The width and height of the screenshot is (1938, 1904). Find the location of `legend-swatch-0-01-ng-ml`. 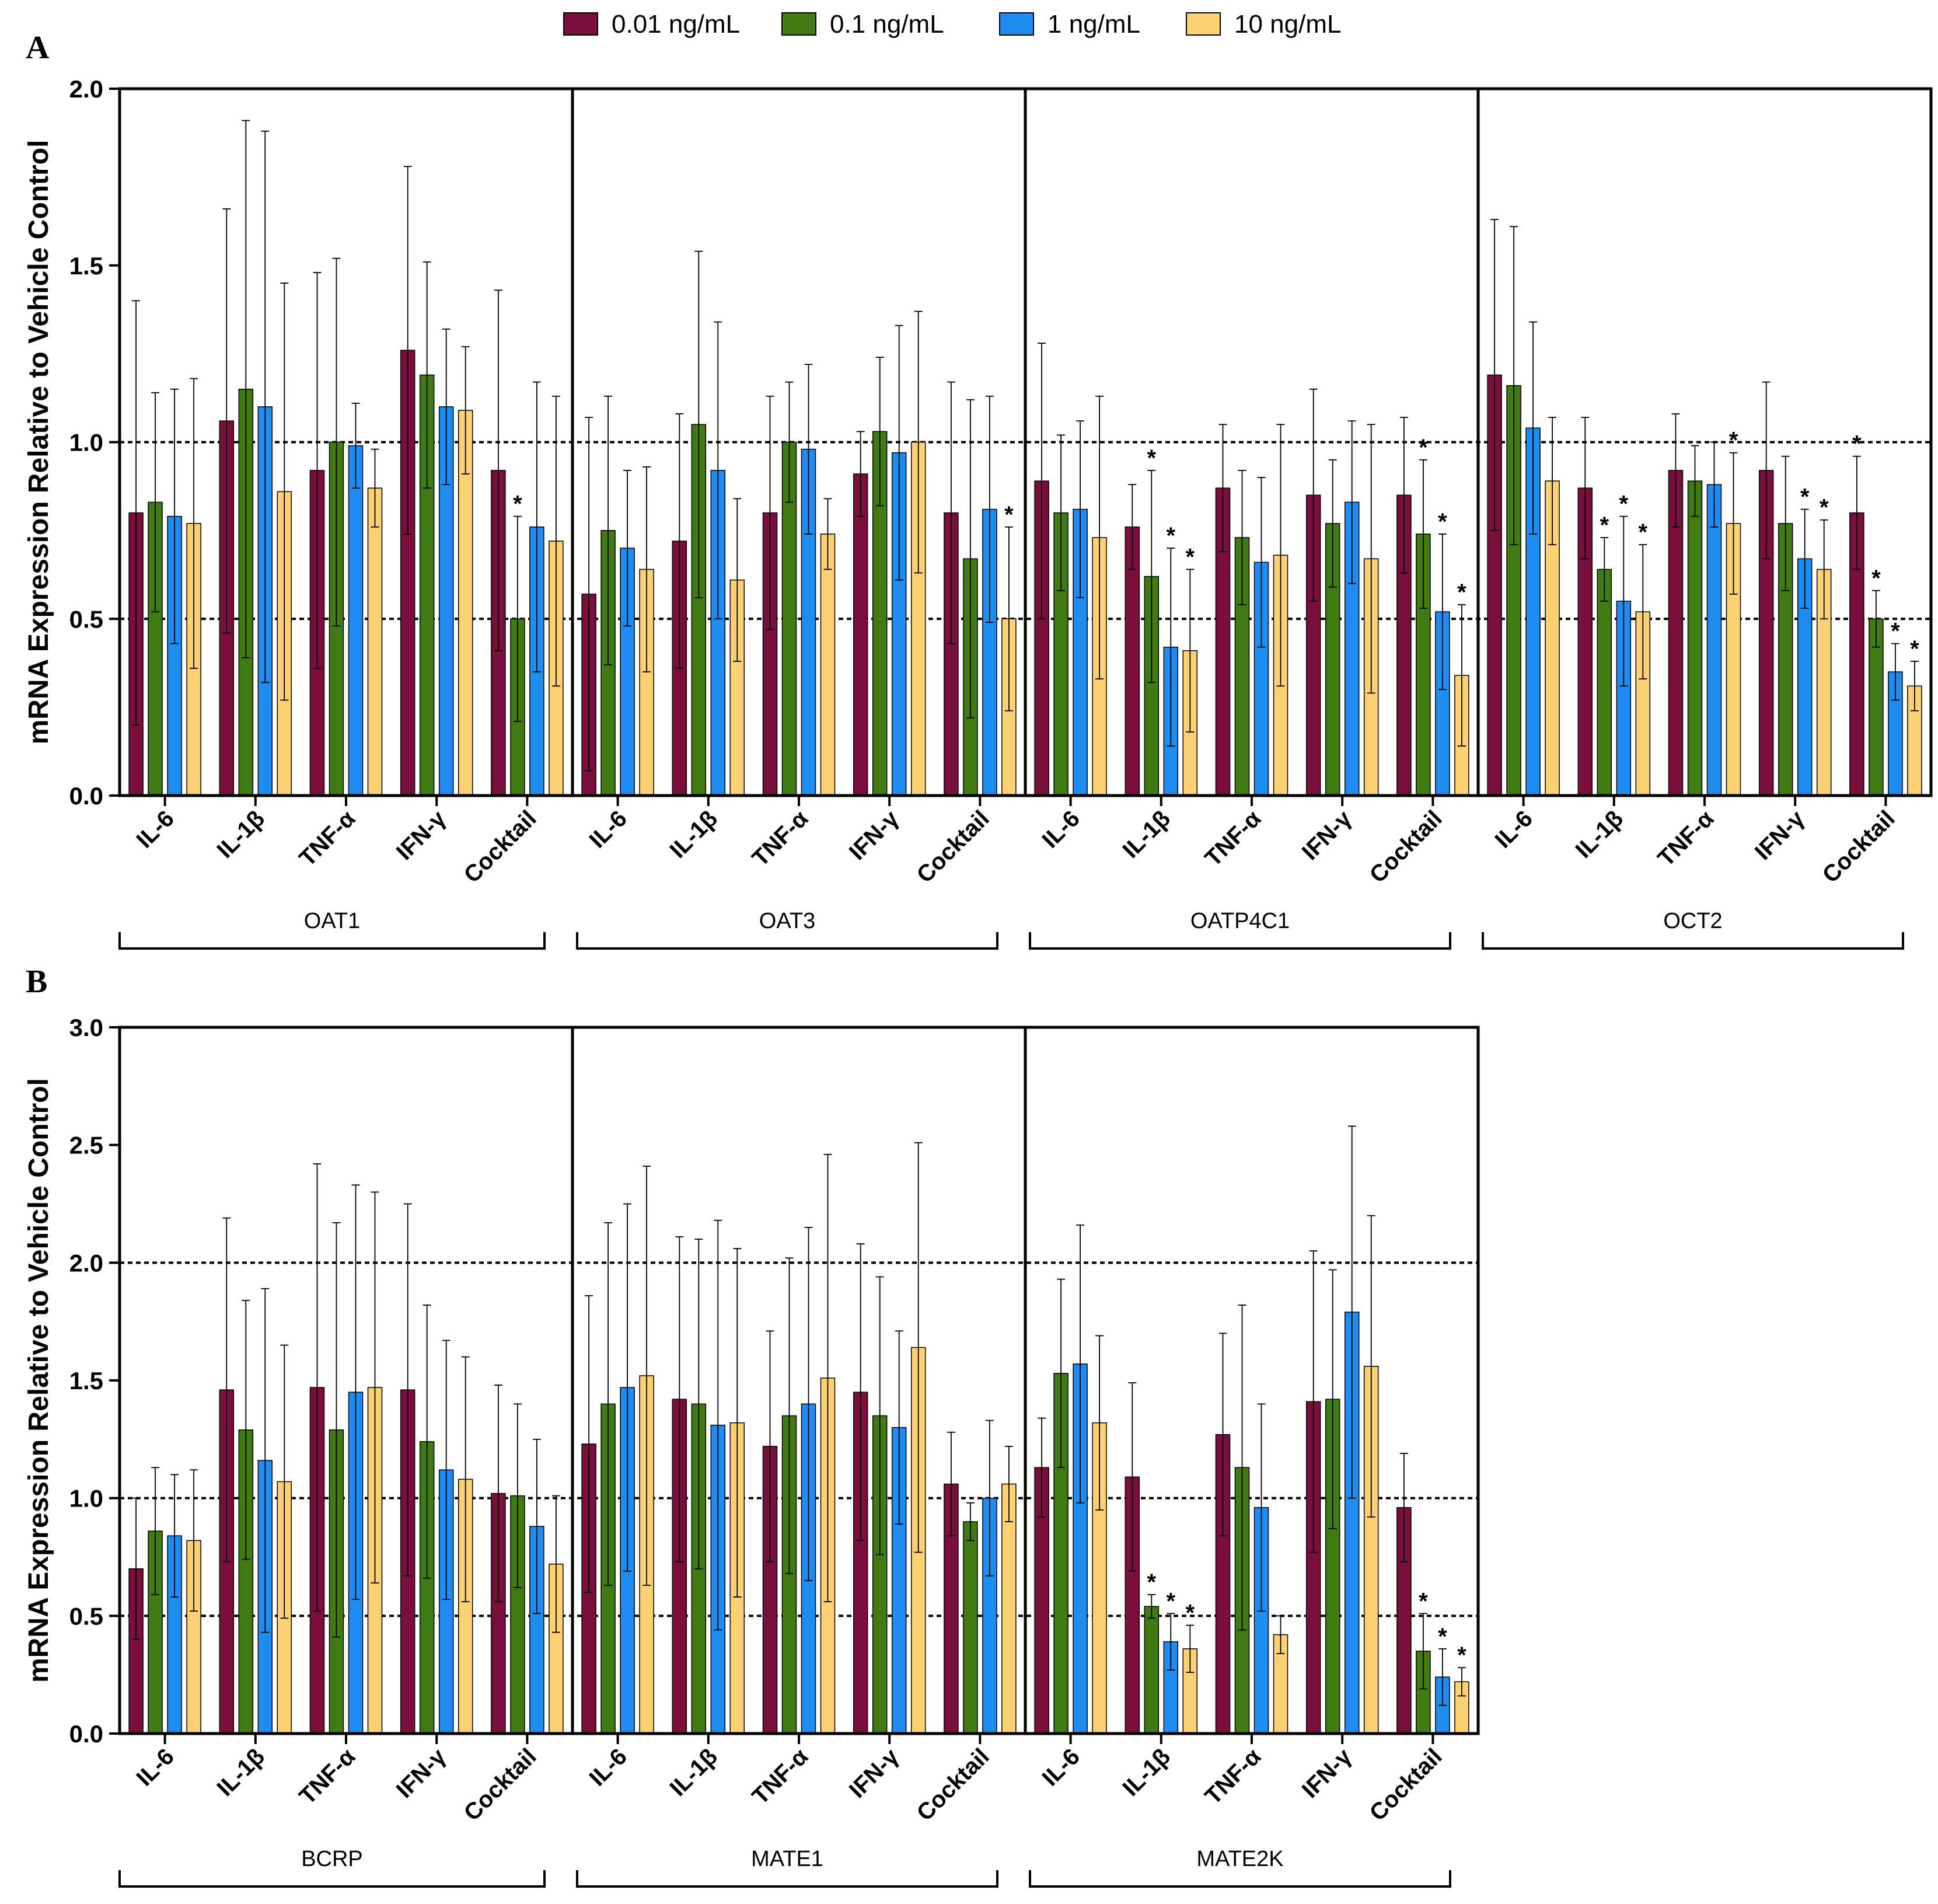

legend-swatch-0-01-ng-ml is located at coordinates (580, 24).